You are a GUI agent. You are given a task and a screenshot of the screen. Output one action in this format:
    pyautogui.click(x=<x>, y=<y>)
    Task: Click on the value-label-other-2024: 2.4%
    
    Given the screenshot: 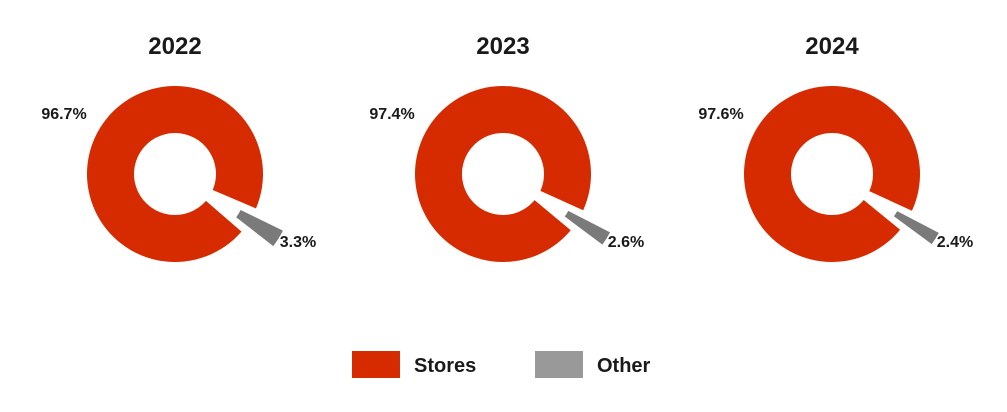 What is the action you would take?
    pyautogui.click(x=955, y=242)
    